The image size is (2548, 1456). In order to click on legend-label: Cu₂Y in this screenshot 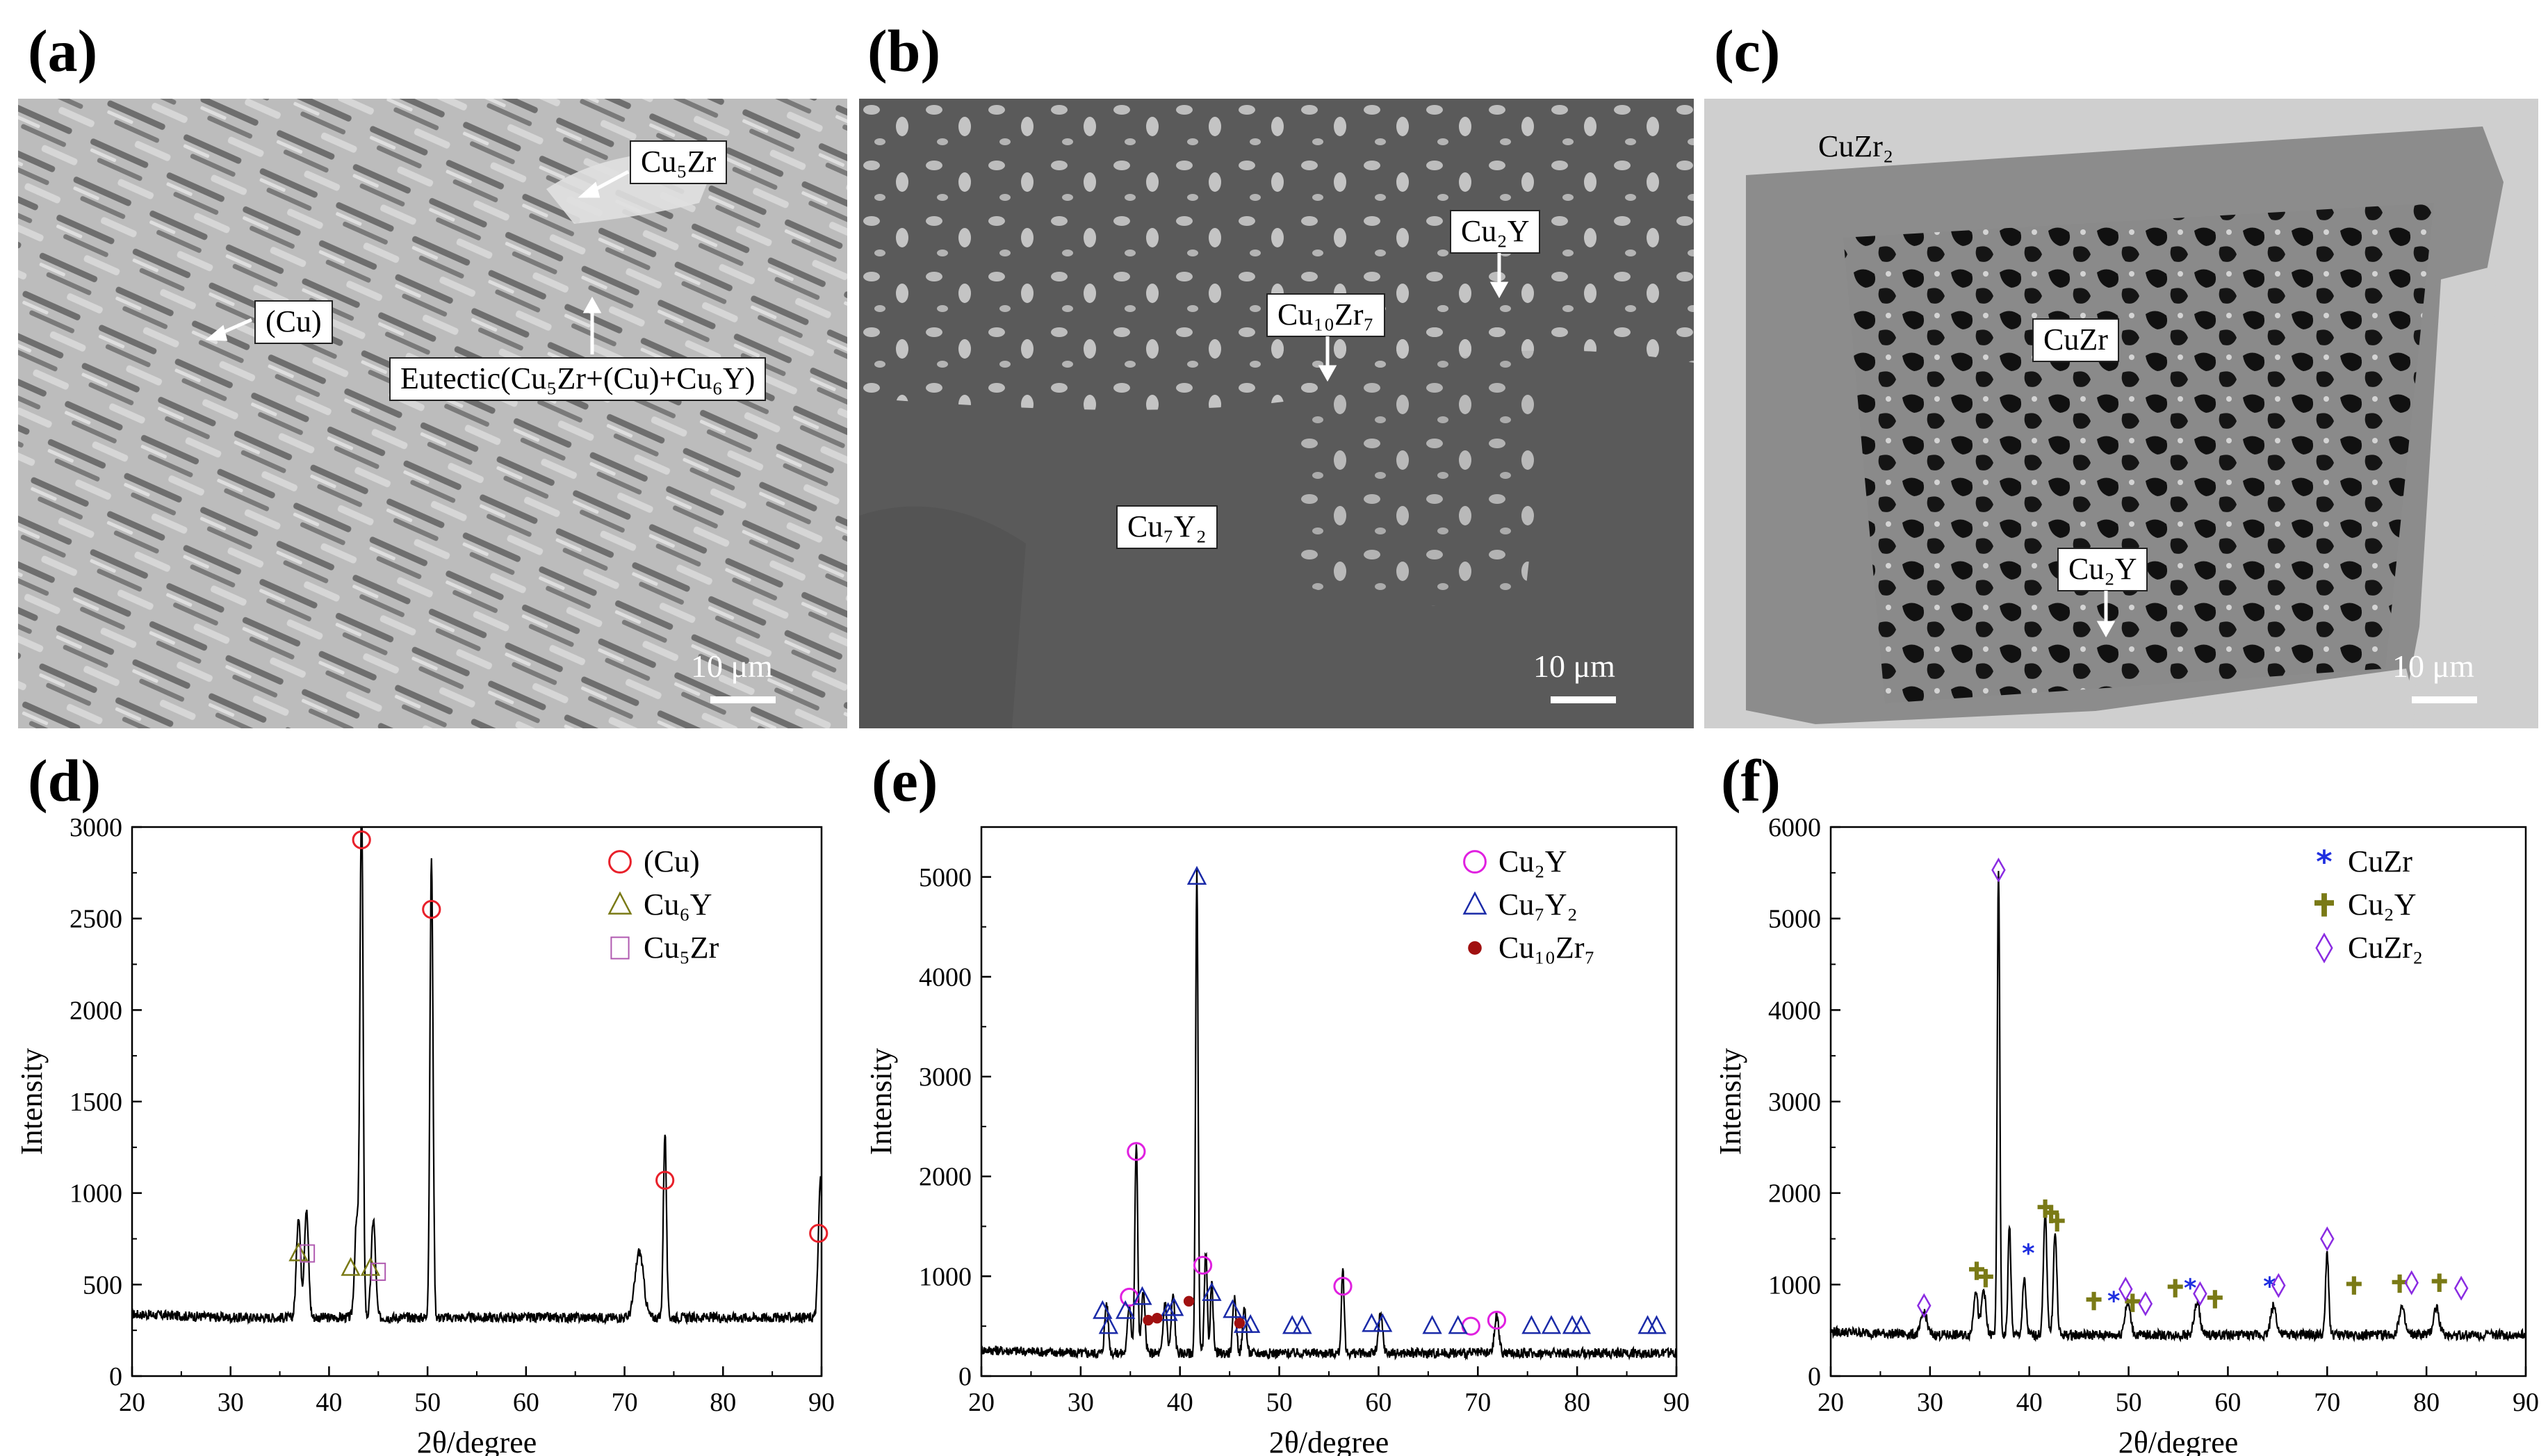, I will do `click(2382, 904)`.